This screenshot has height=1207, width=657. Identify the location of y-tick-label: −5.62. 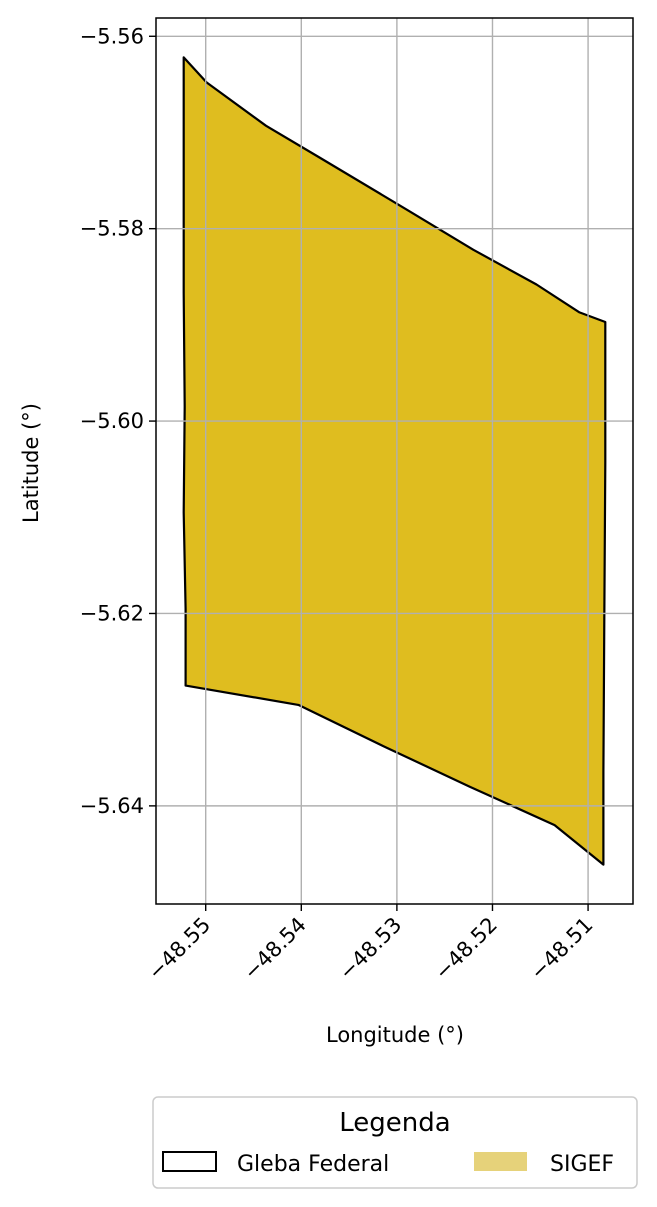
(112, 613).